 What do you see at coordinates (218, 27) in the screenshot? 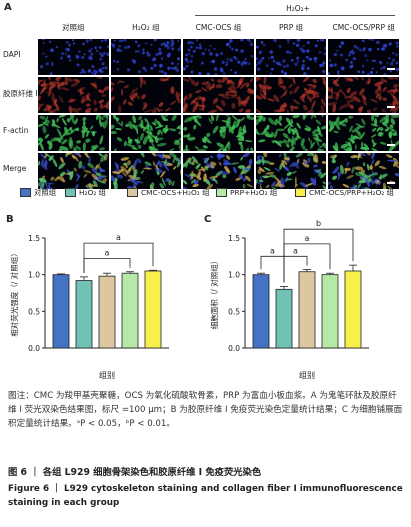
I see `column-label: CMC-OCS 组` at bounding box center [218, 27].